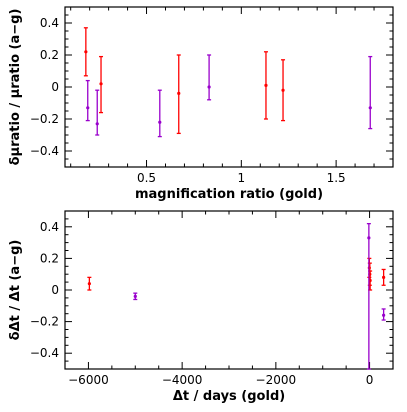 The height and width of the screenshot is (412, 407). Describe the element at coordinates (15, 290) in the screenshot. I see `bottom-y-axis-title: δΔt / Δt (a−g)` at that location.